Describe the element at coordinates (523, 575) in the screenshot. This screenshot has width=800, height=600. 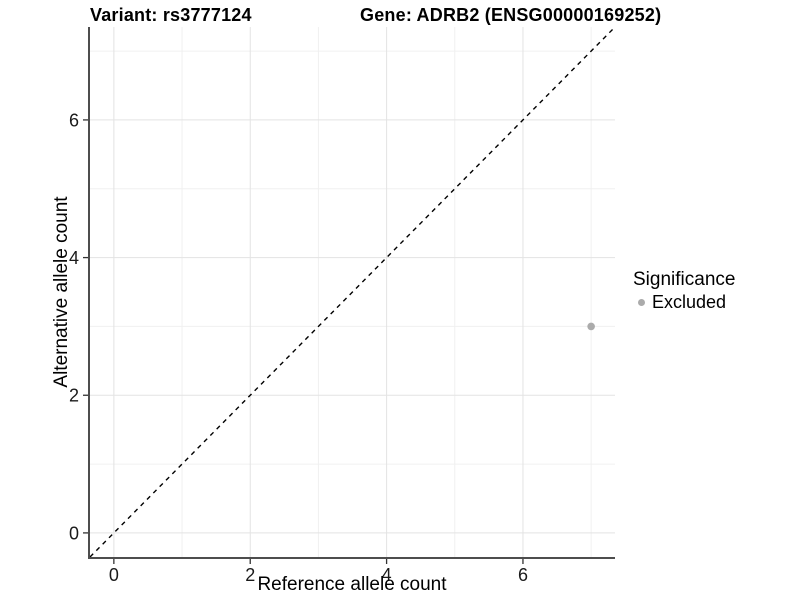
I see `x-tick-label: 6` at that location.